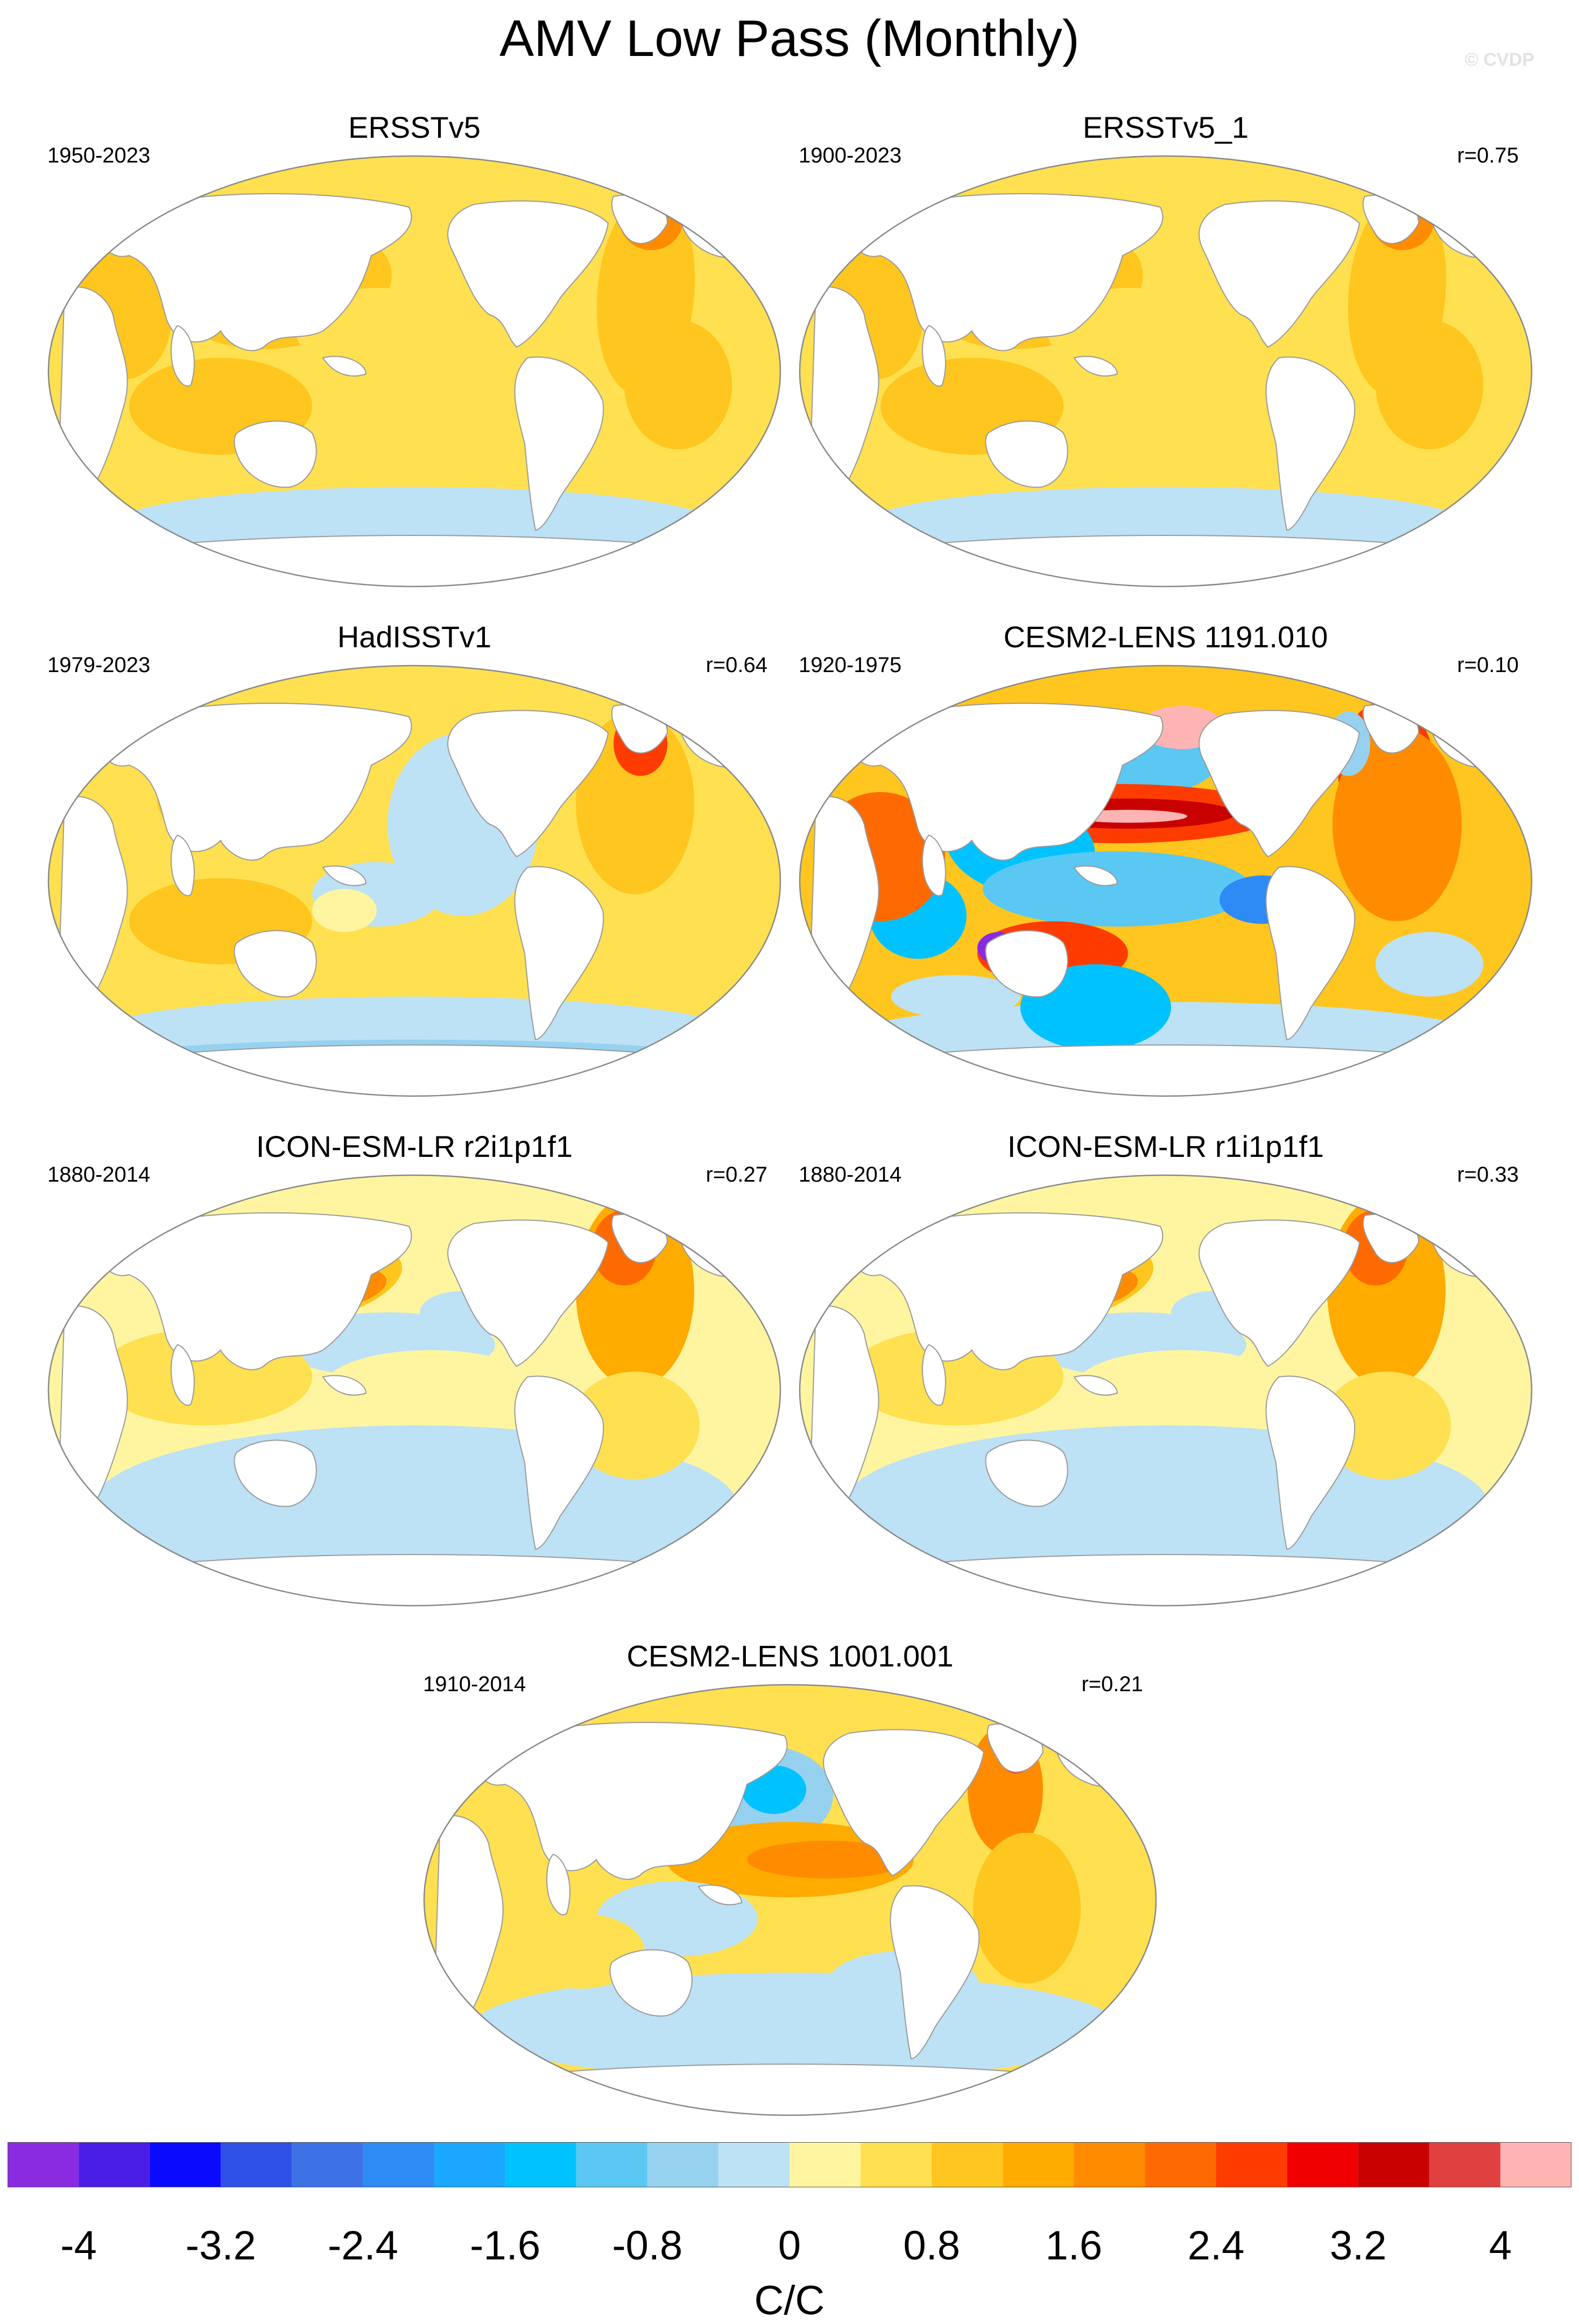 This screenshot has height=2324, width=1579. What do you see at coordinates (1165, 637) in the screenshot?
I see `panel-title: CESM2-LENS 1191.010` at bounding box center [1165, 637].